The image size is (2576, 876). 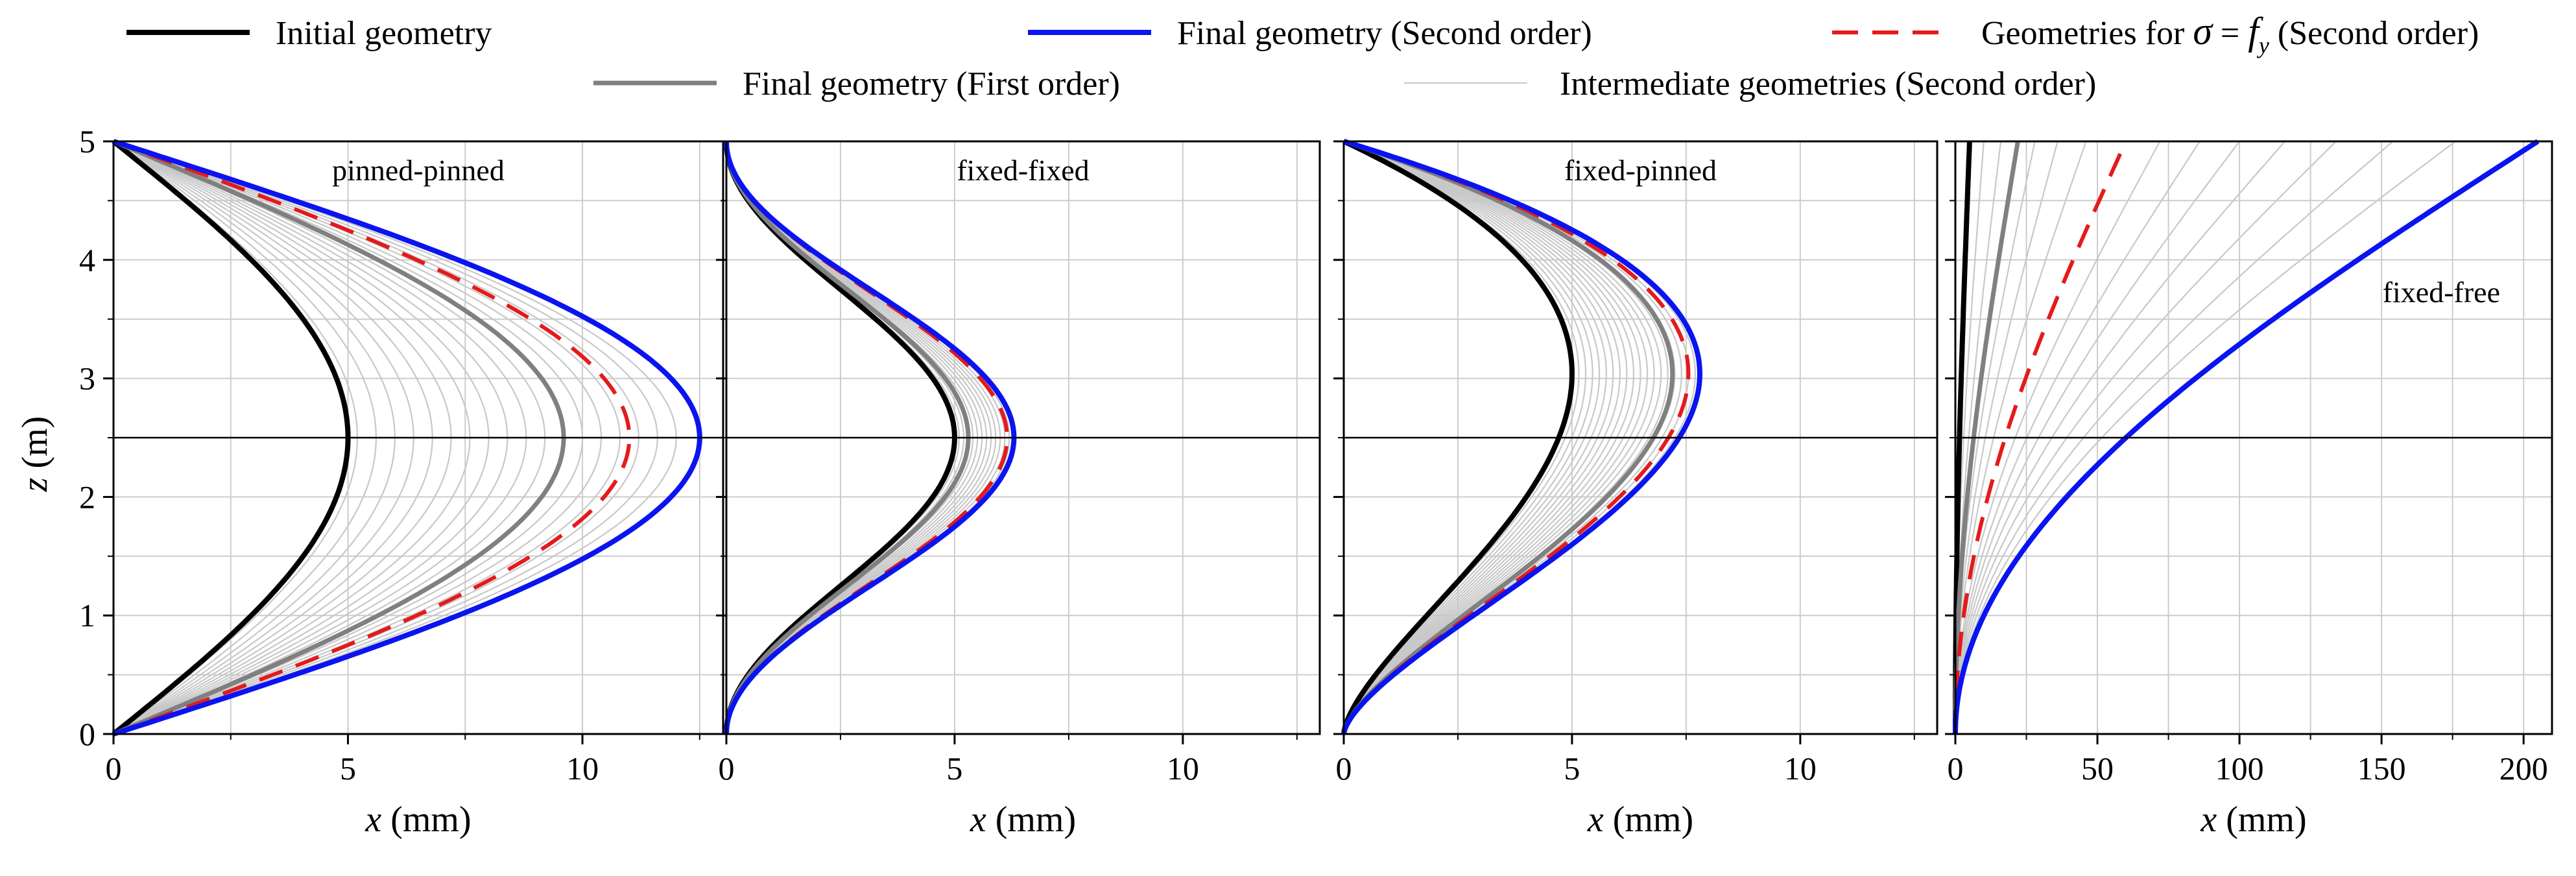 What do you see at coordinates (1828, 84) in the screenshot?
I see `legend-label-intermediate: Intermediate geometries (Second order)` at bounding box center [1828, 84].